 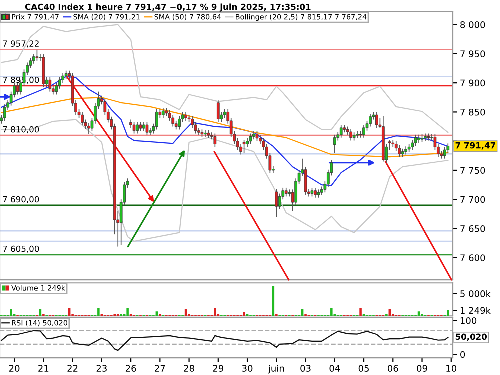 I want to click on x-tick-label: 09, so click(x=422, y=368).